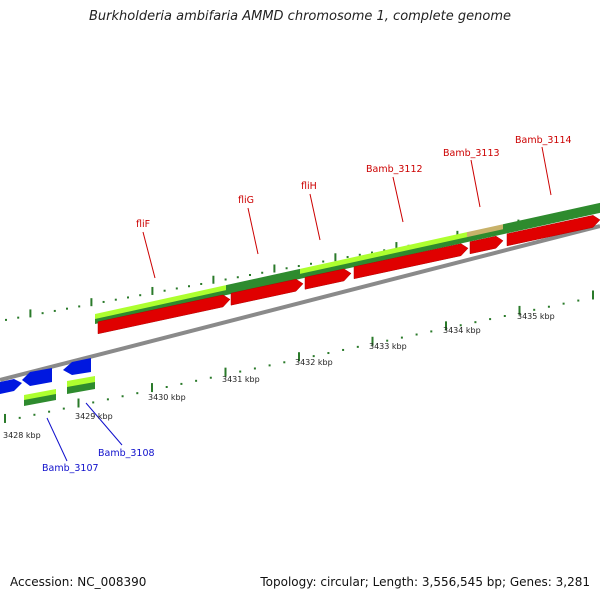  Describe the element at coordinates (143, 224) in the screenshot. I see `gene-label-flif: fliF` at that location.